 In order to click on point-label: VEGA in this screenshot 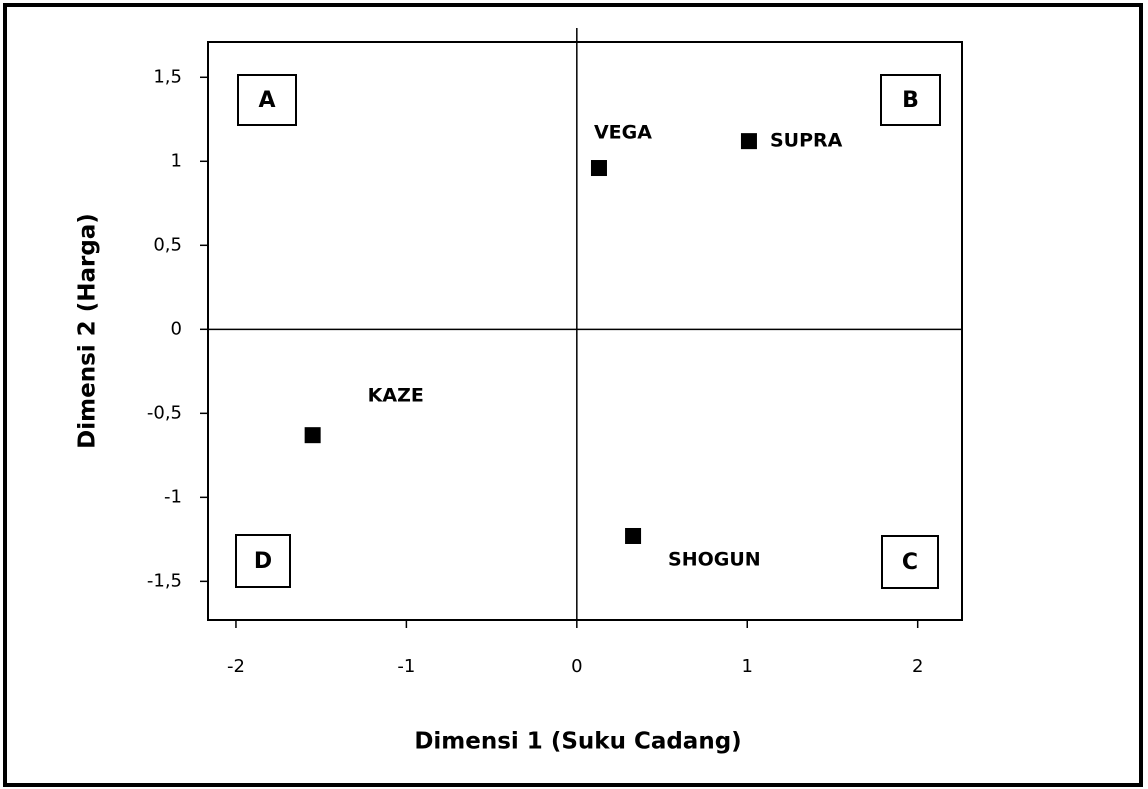, I will do `click(623, 133)`.